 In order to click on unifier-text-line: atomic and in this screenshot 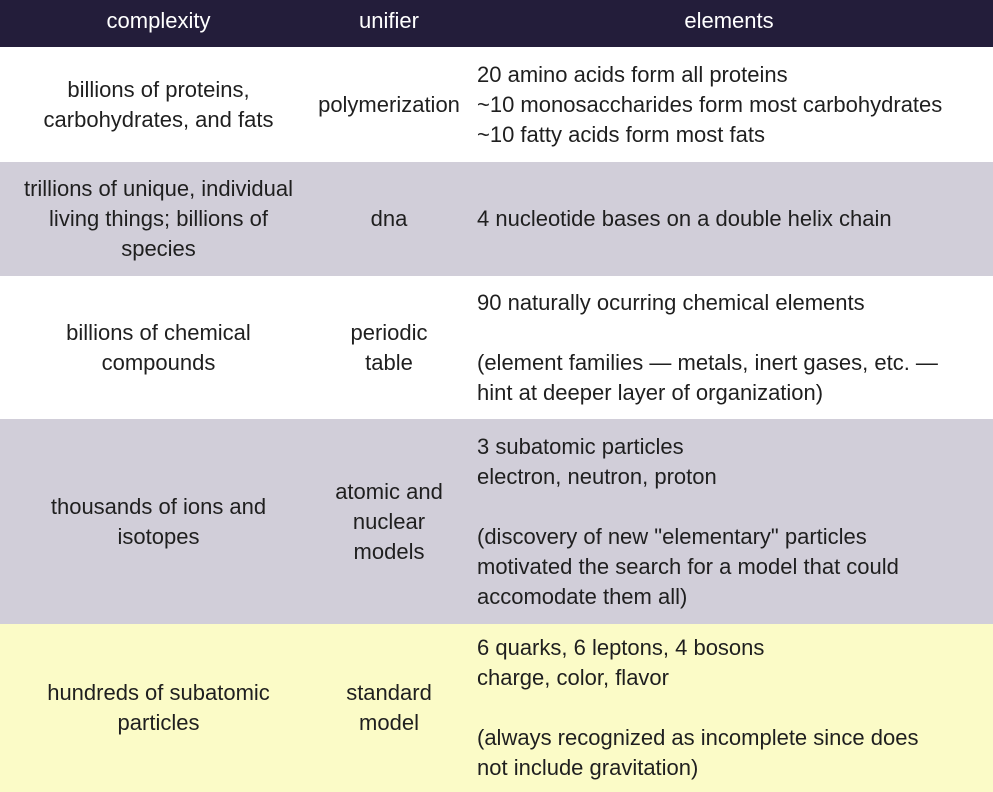, I will do `click(389, 491)`.